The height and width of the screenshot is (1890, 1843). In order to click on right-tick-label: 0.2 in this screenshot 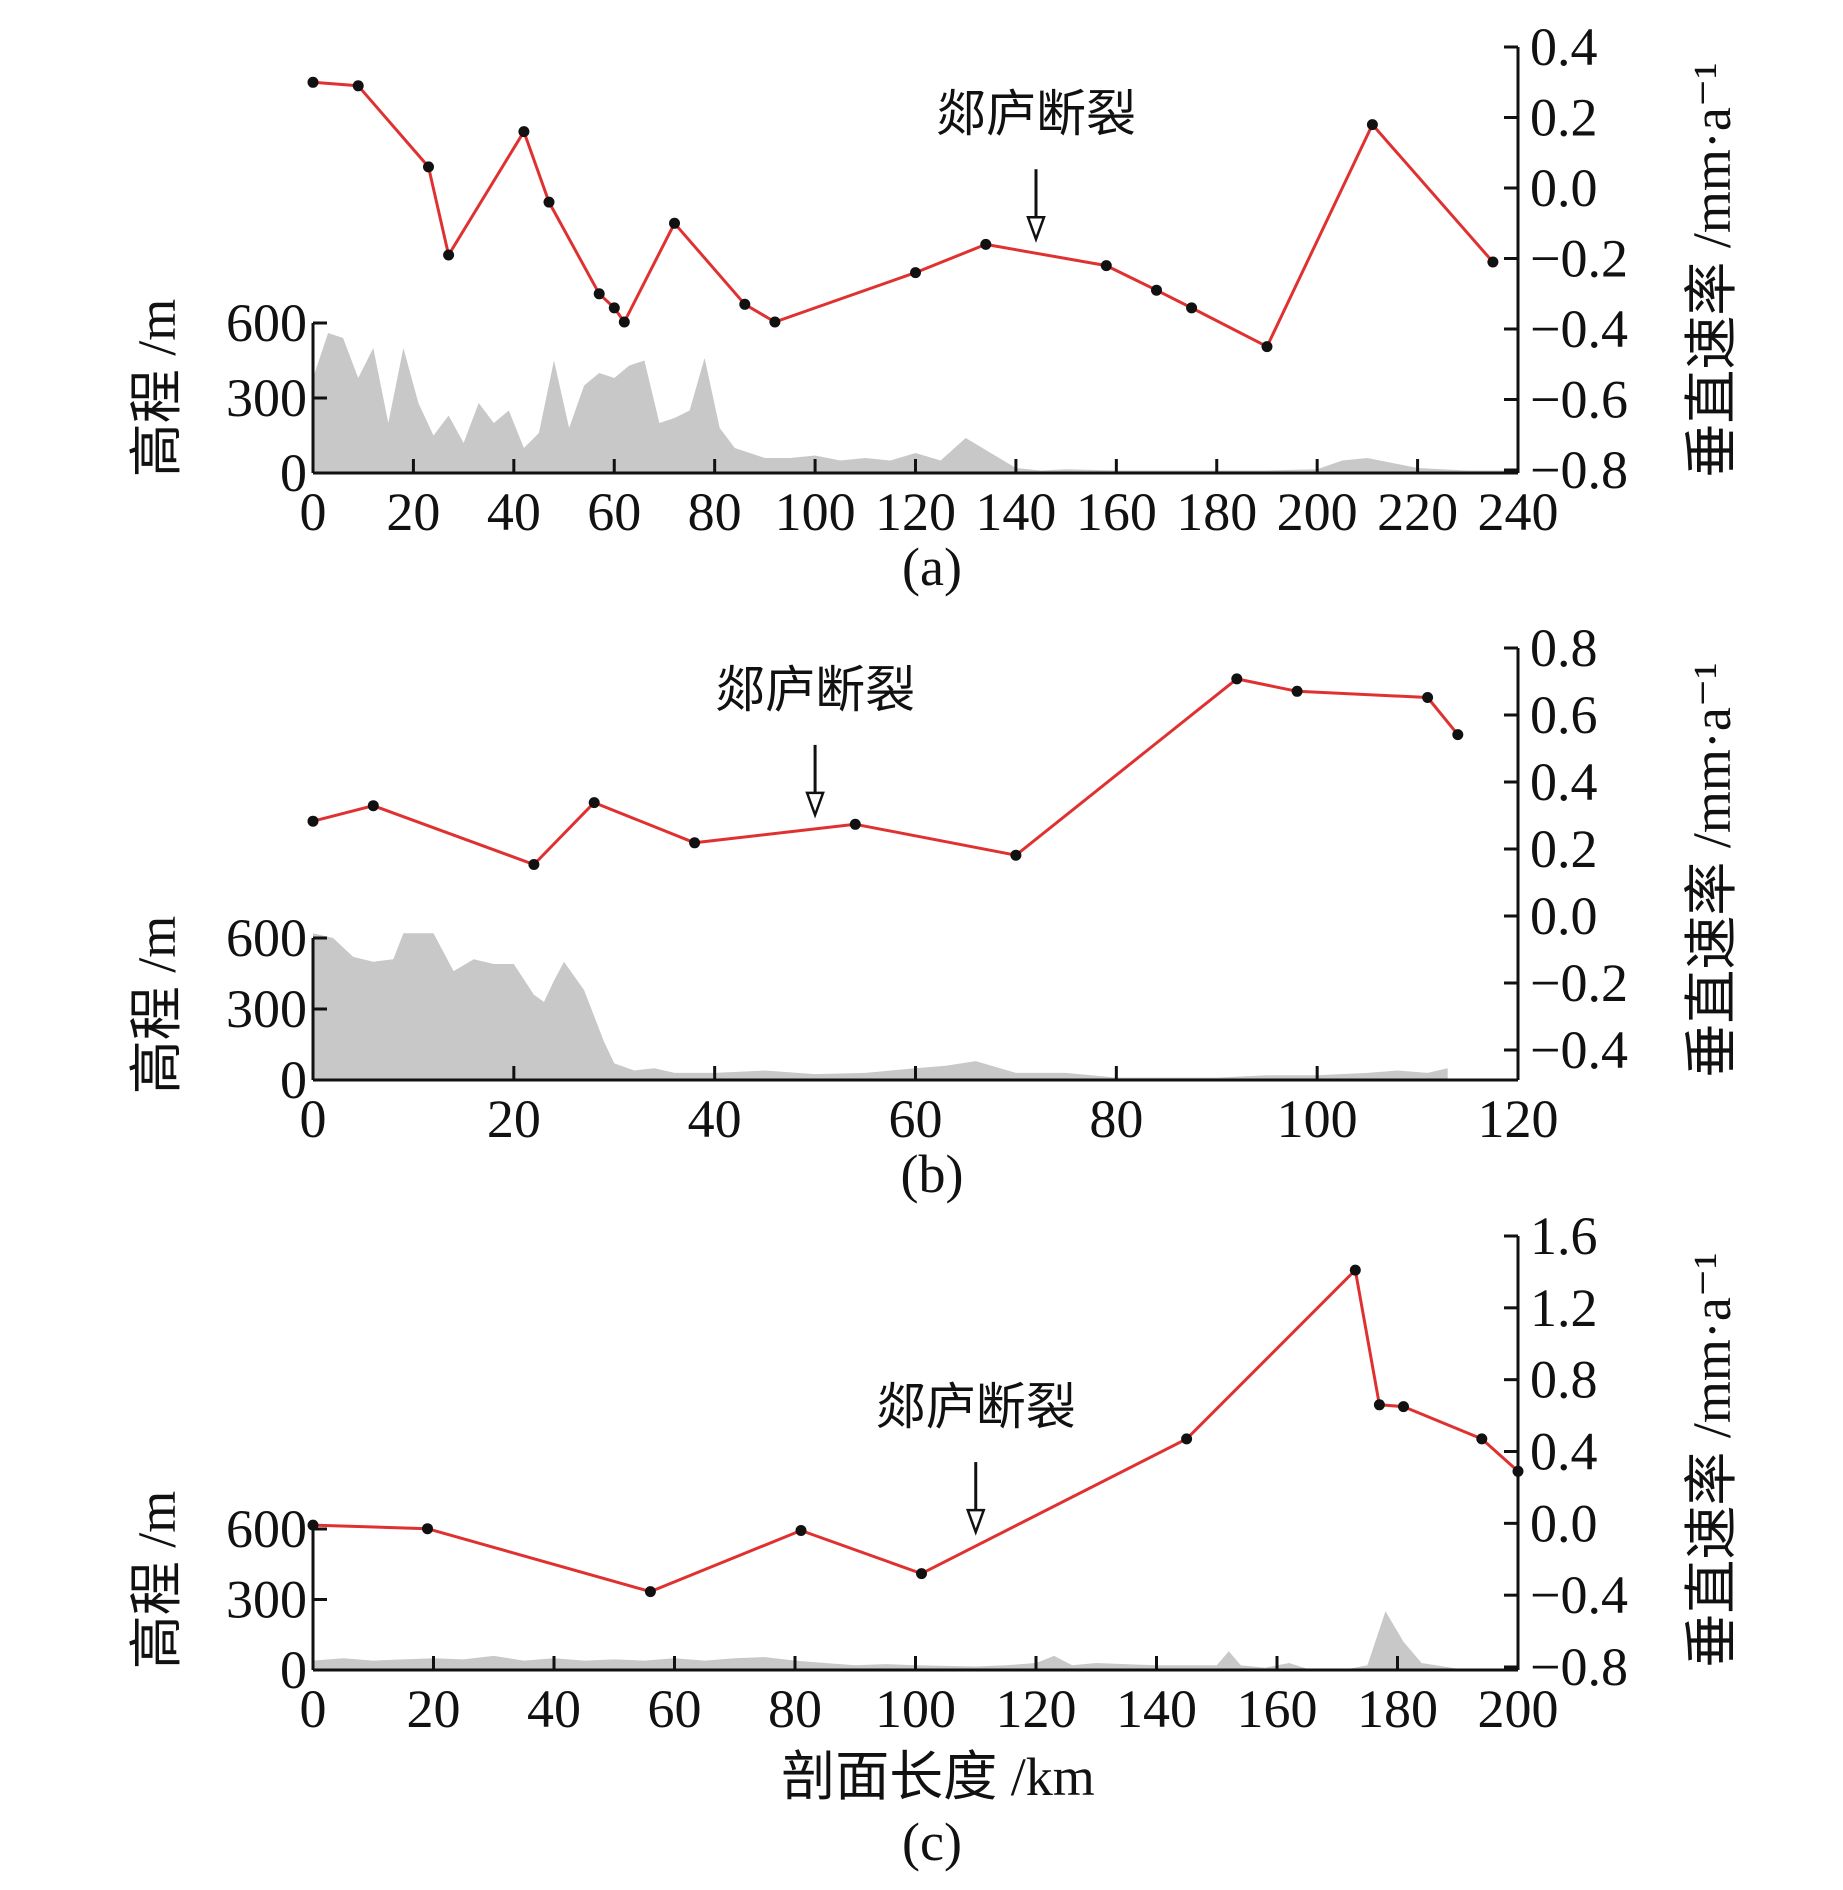, I will do `click(1564, 849)`.